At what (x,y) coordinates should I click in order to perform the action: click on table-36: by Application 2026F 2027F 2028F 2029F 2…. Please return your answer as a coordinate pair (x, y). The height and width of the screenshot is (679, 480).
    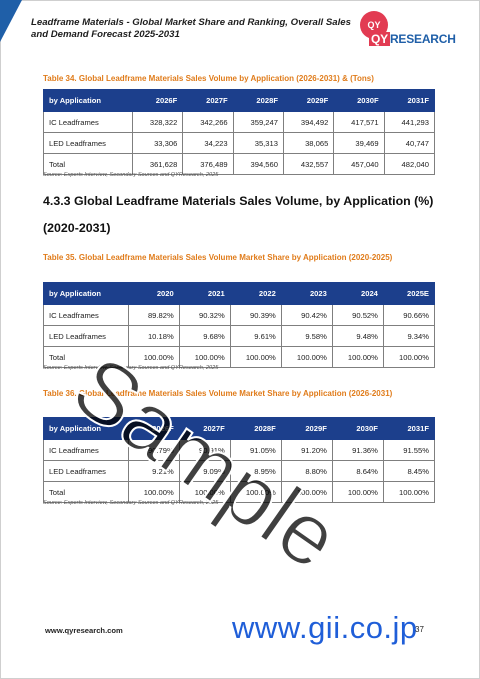
    Looking at the image, I should click on (239, 460).